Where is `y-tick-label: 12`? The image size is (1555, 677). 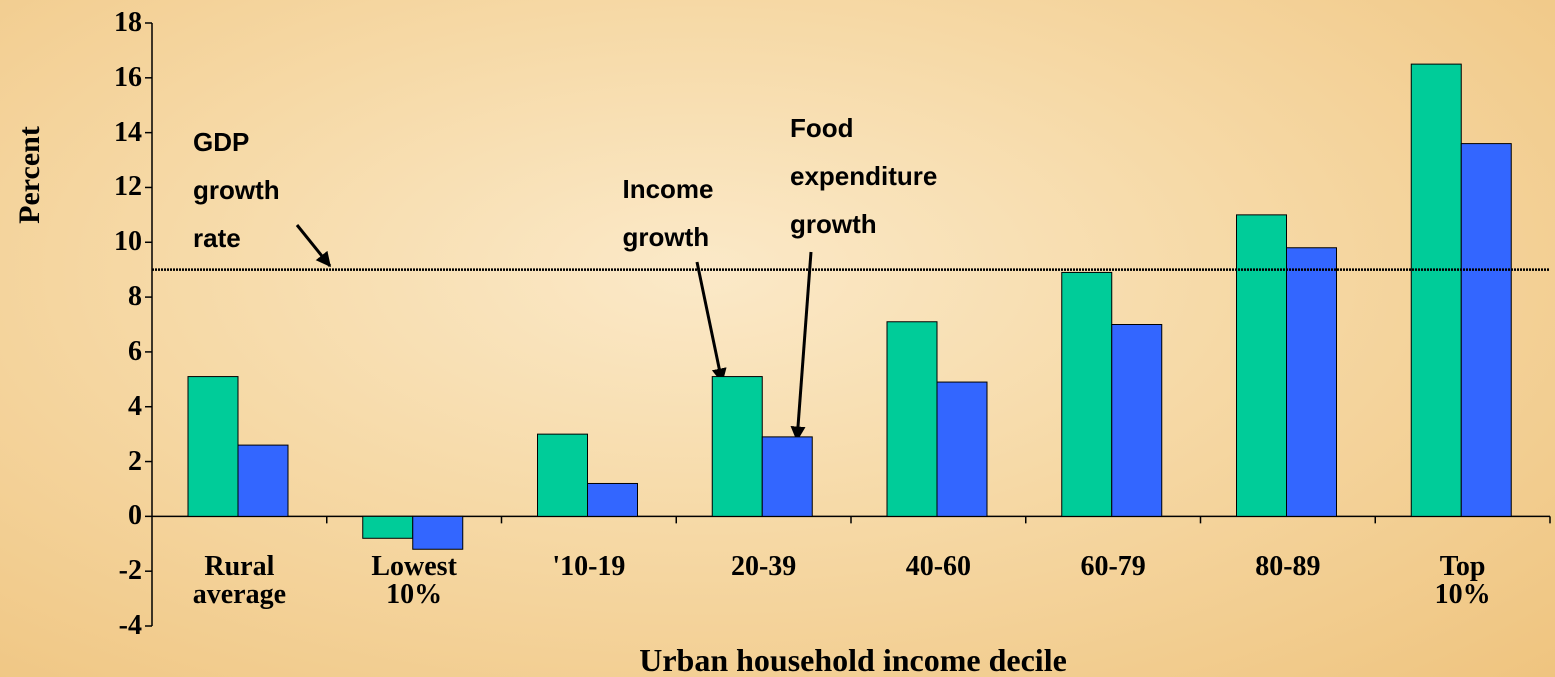 y-tick-label: 12 is located at coordinates (128, 187).